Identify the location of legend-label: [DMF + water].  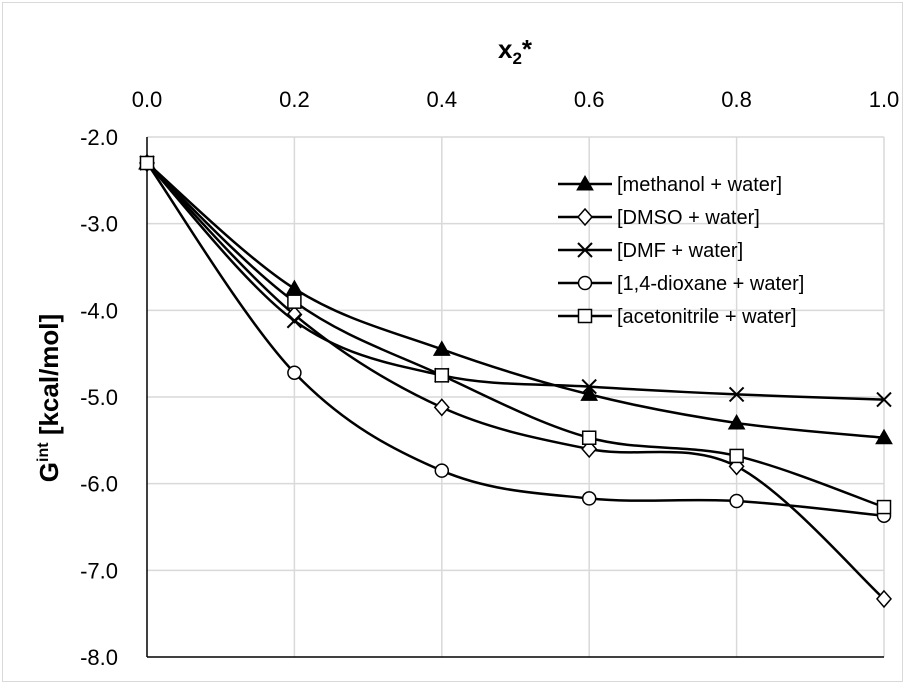
(680, 251).